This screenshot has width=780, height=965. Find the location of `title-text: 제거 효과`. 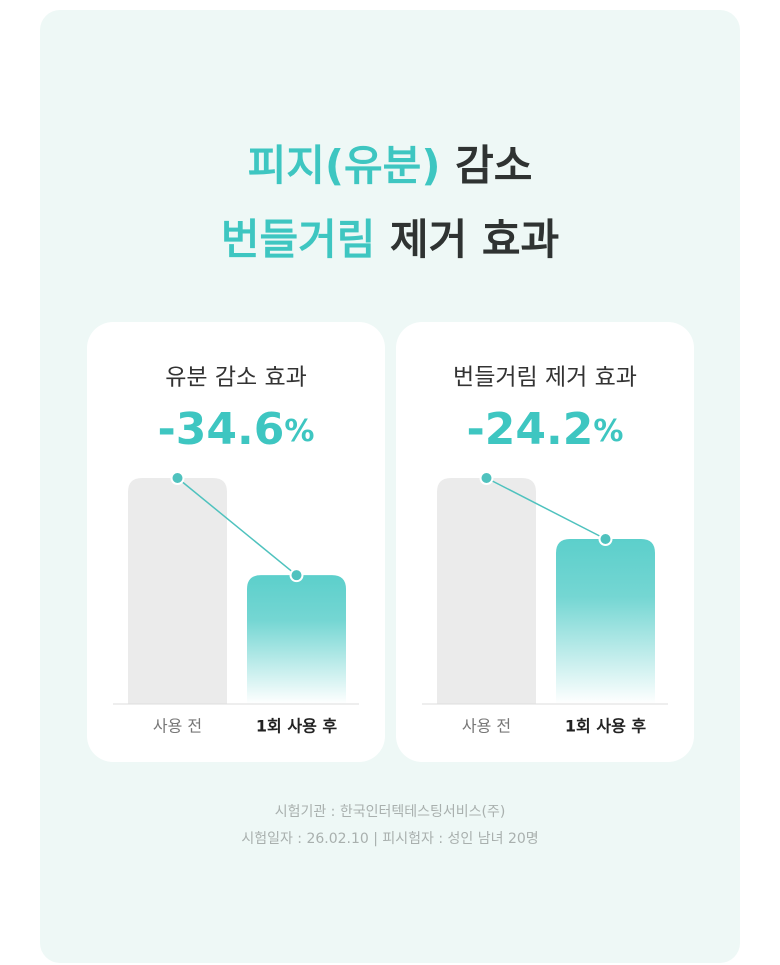

title-text: 제거 효과 is located at coordinates (474, 239).